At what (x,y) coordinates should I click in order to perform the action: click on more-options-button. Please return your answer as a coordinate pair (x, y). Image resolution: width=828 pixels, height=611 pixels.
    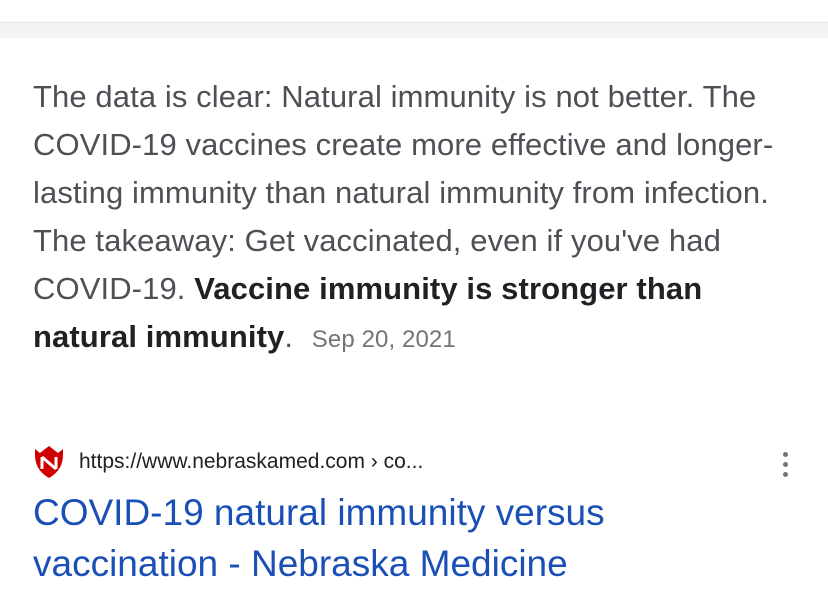
    Looking at the image, I should click on (785, 464).